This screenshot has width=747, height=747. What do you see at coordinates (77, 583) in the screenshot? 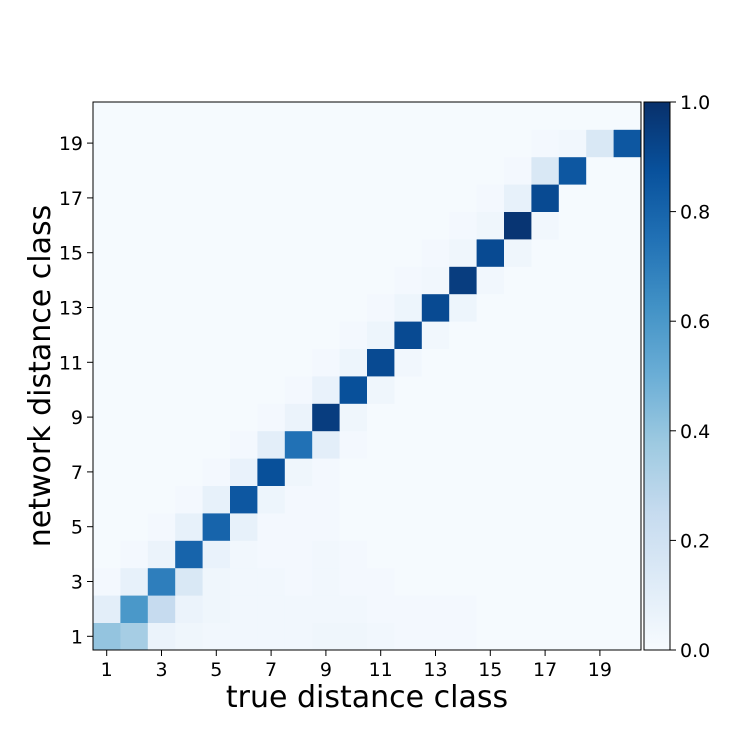
I see `y-tick-label: 3` at bounding box center [77, 583].